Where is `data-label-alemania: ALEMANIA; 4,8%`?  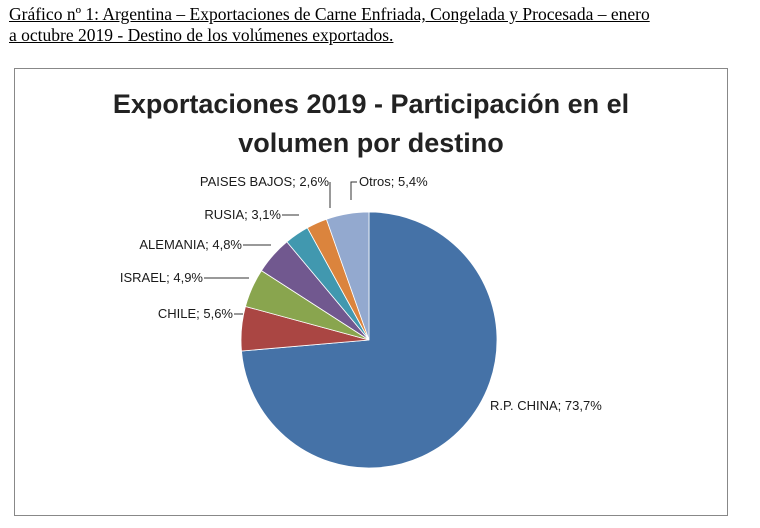 data-label-alemania: ALEMANIA; 4,8% is located at coordinates (190, 244).